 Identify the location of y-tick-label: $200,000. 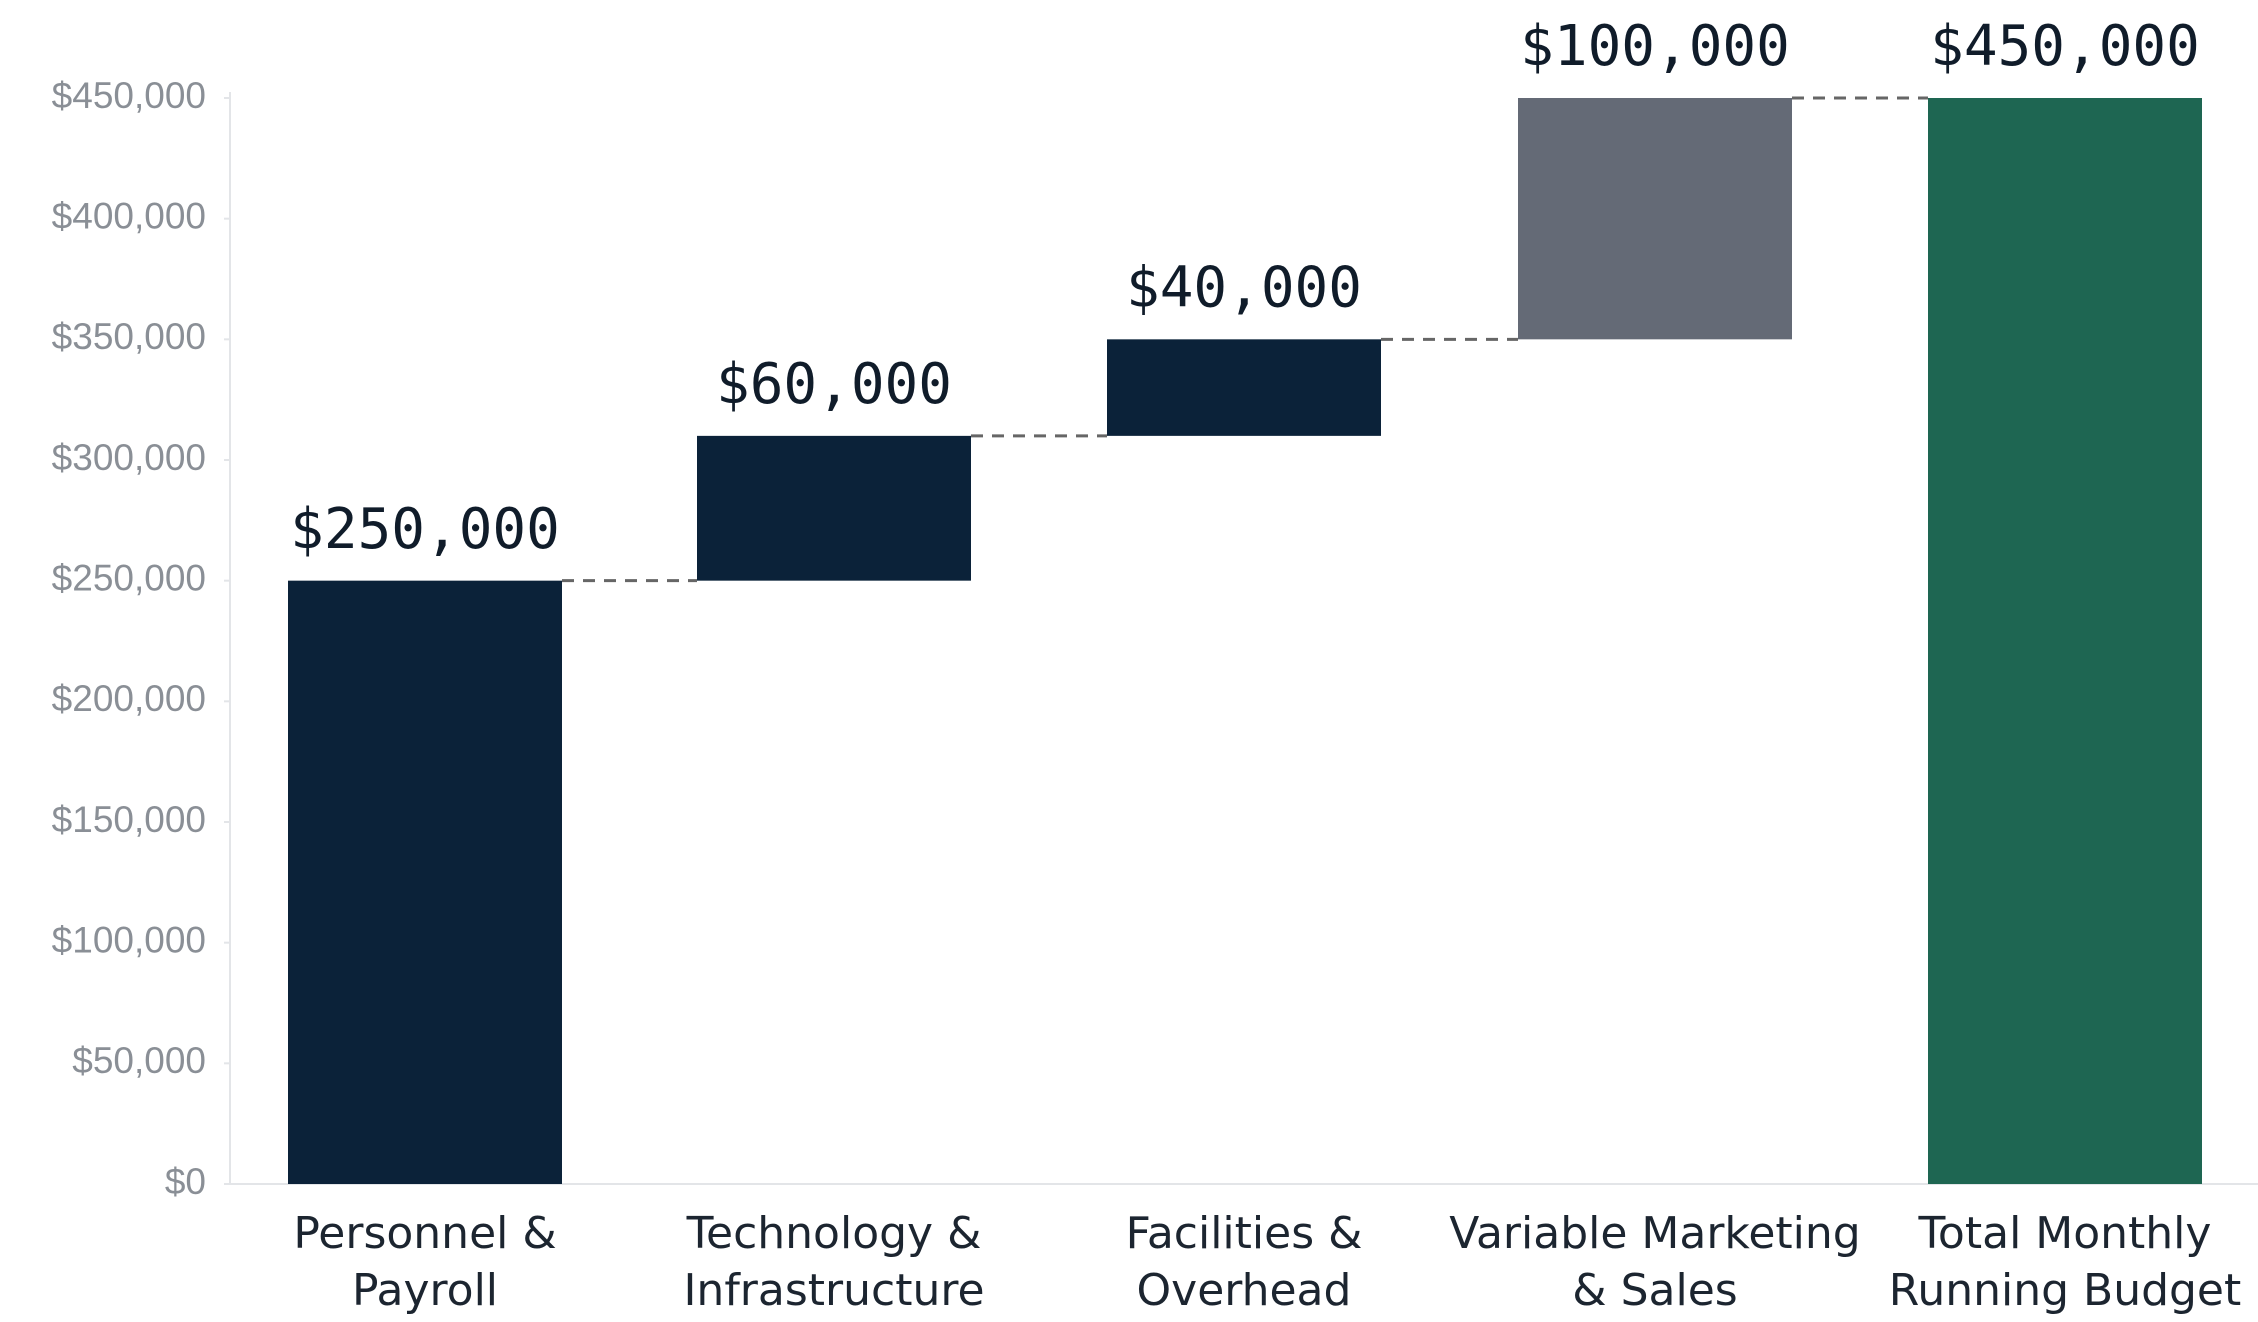
(129, 698).